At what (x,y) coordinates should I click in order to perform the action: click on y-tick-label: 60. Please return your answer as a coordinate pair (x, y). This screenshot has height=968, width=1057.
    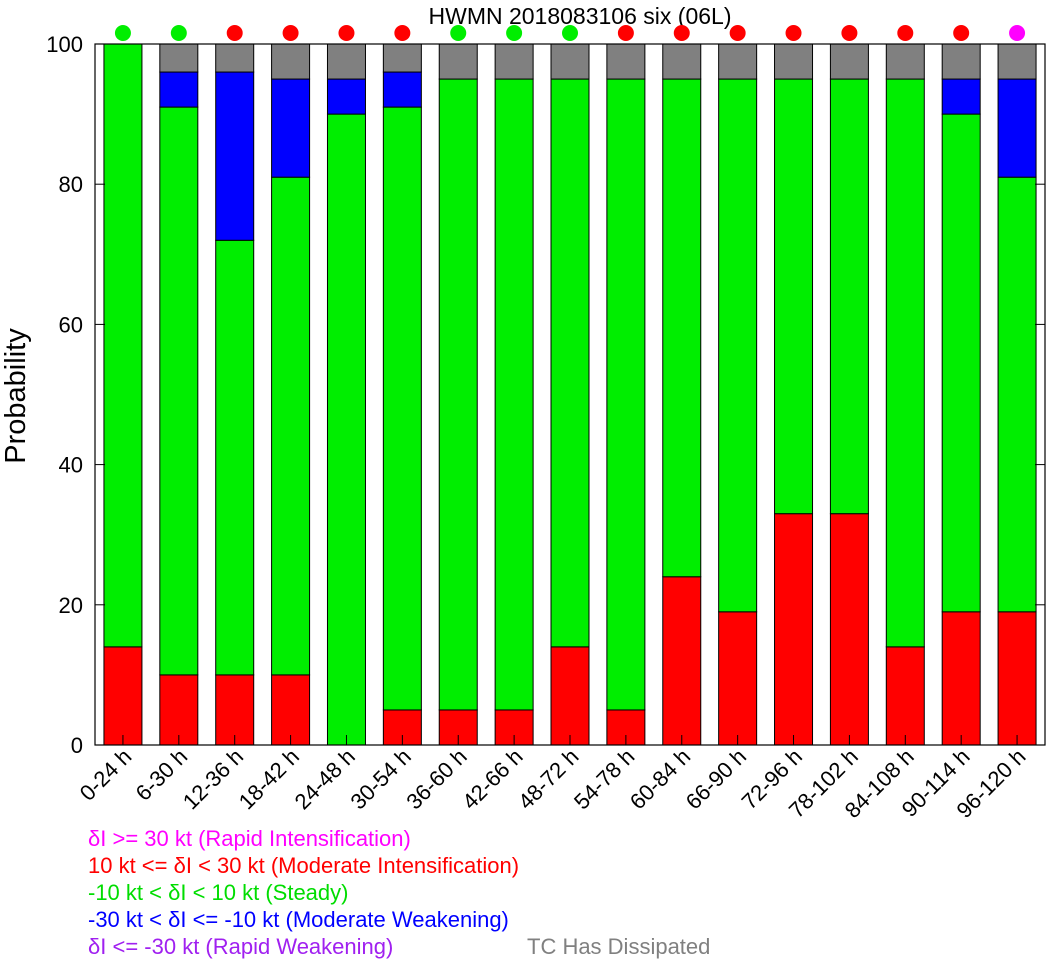
    Looking at the image, I should click on (71, 324).